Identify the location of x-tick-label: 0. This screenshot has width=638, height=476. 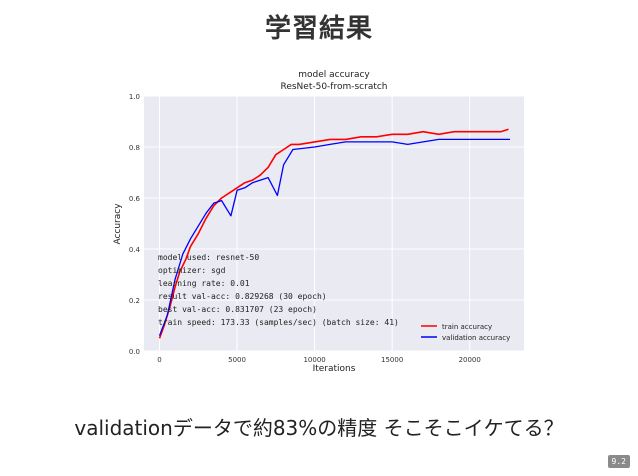
(159, 360).